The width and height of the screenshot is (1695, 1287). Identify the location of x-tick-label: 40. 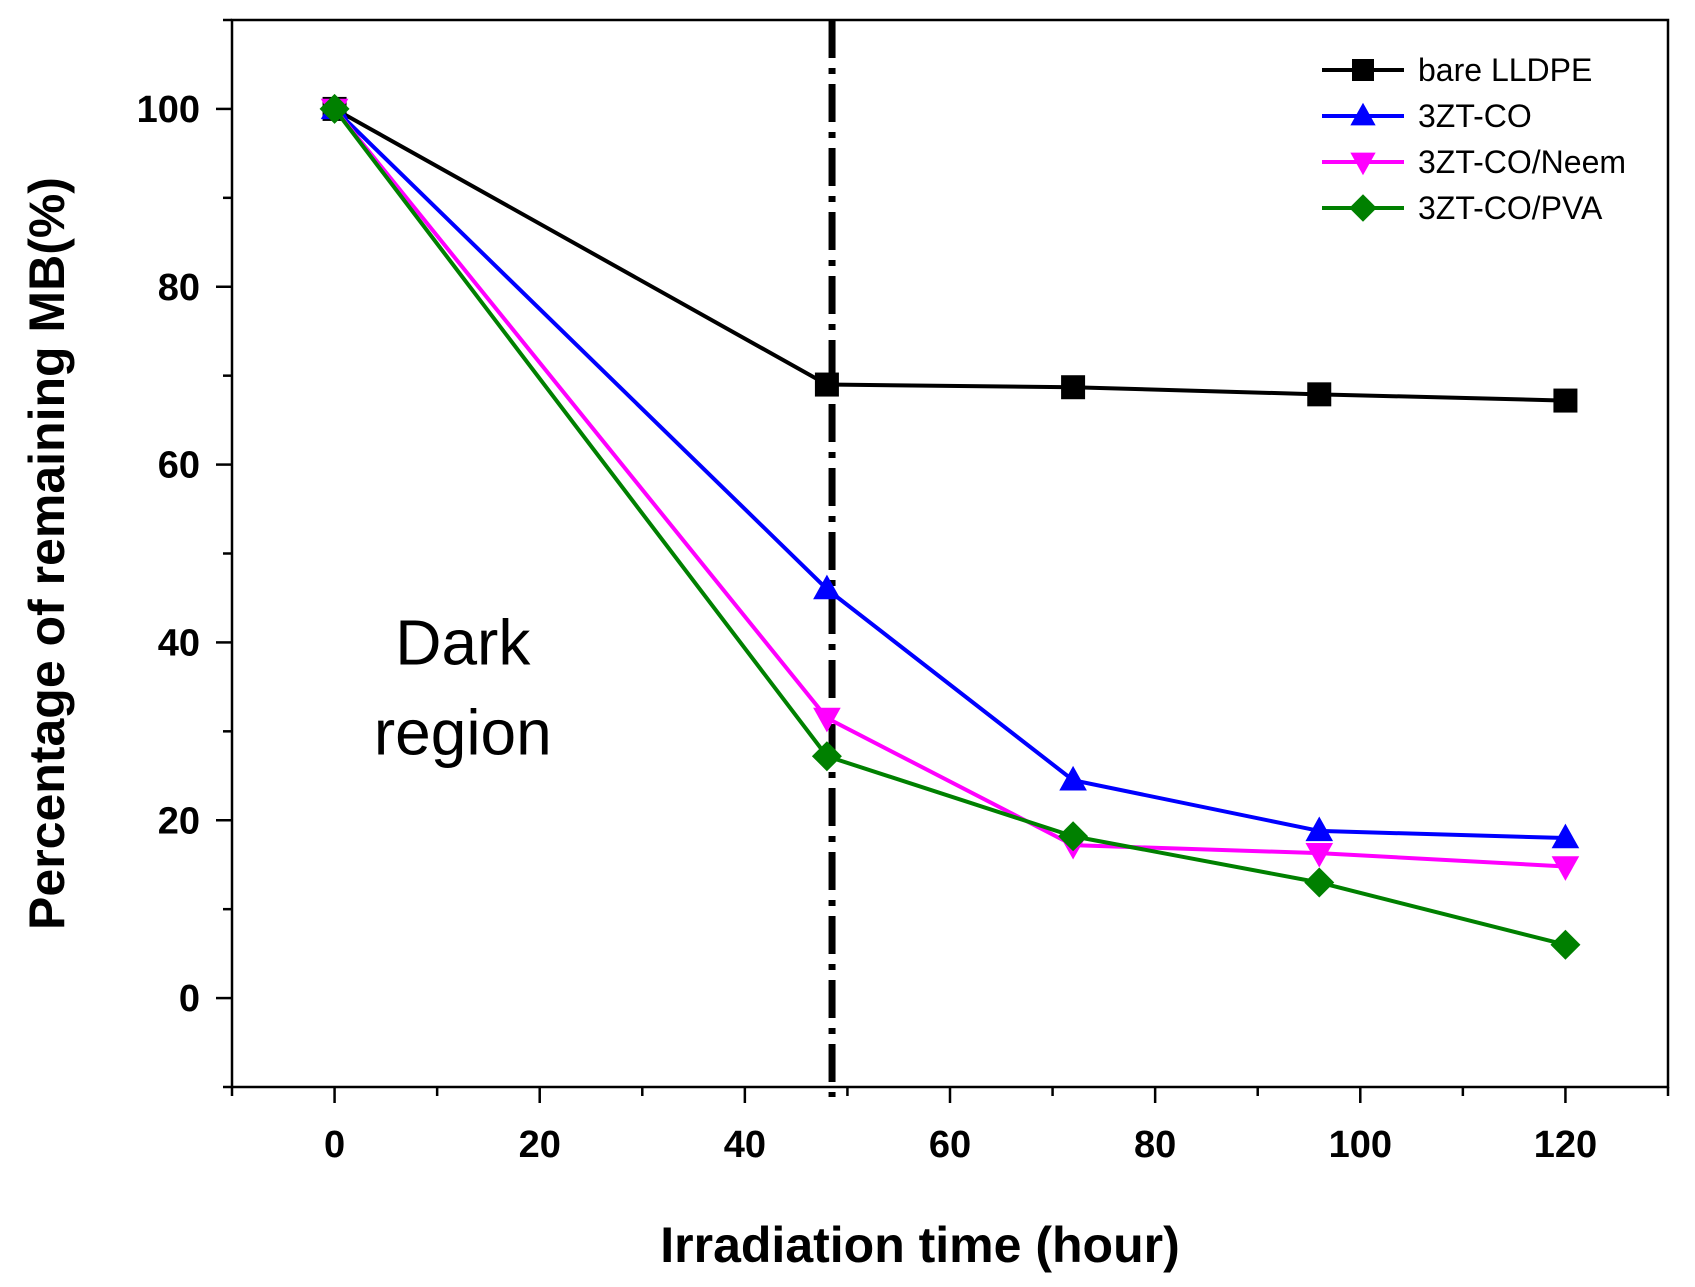
(745, 1145).